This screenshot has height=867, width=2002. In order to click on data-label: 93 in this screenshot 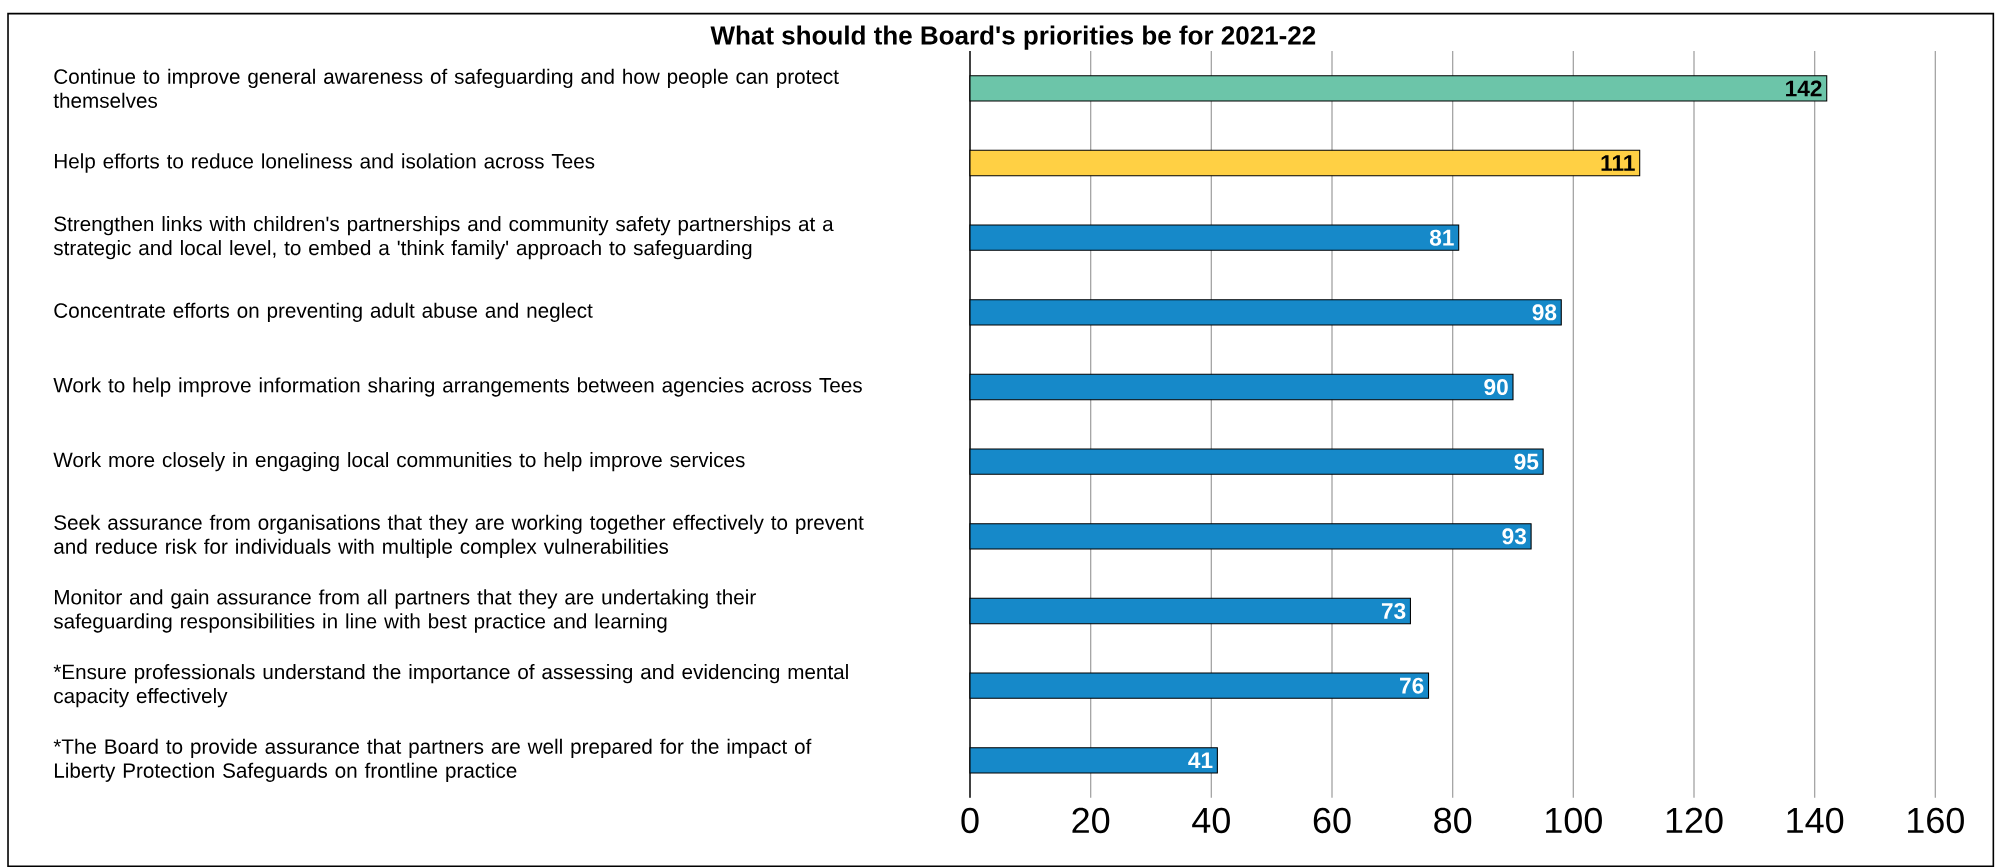, I will do `click(1514, 536)`.